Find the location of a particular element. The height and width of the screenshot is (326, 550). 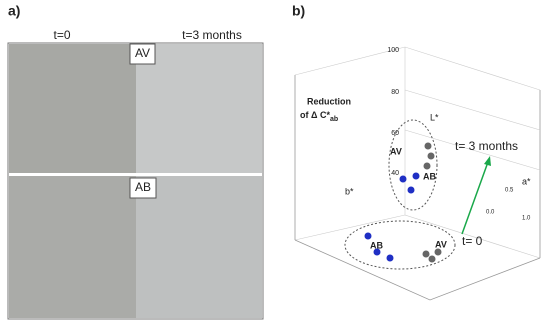

axis-tick-label: 0.5 is located at coordinates (509, 191).